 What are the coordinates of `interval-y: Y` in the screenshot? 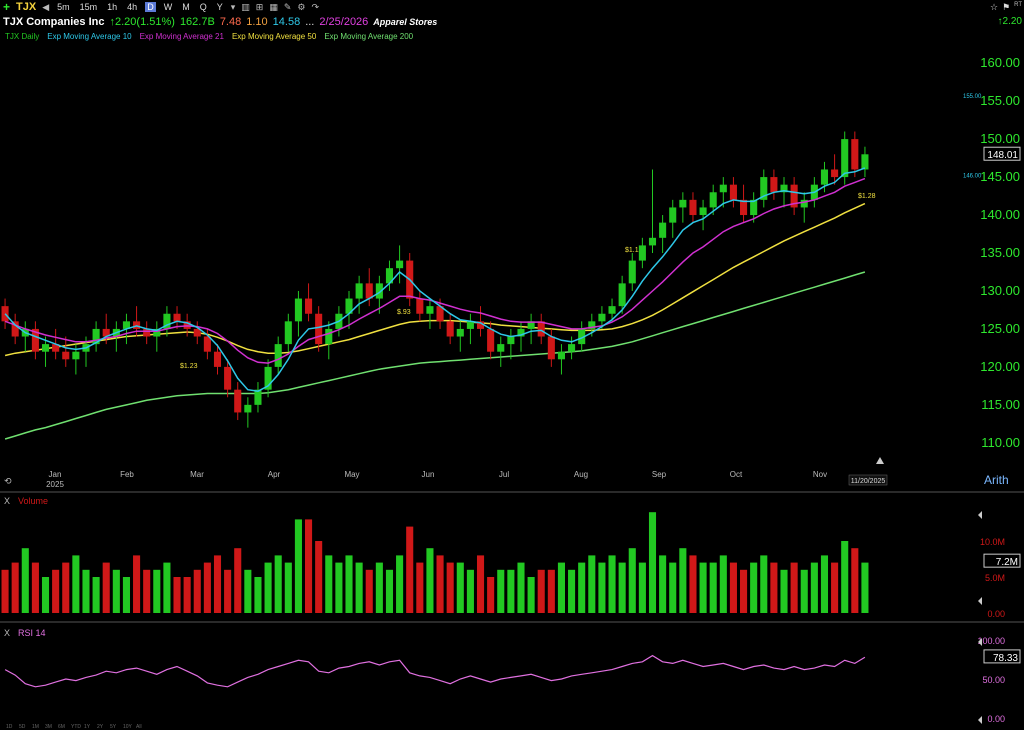 It's located at (219, 7).